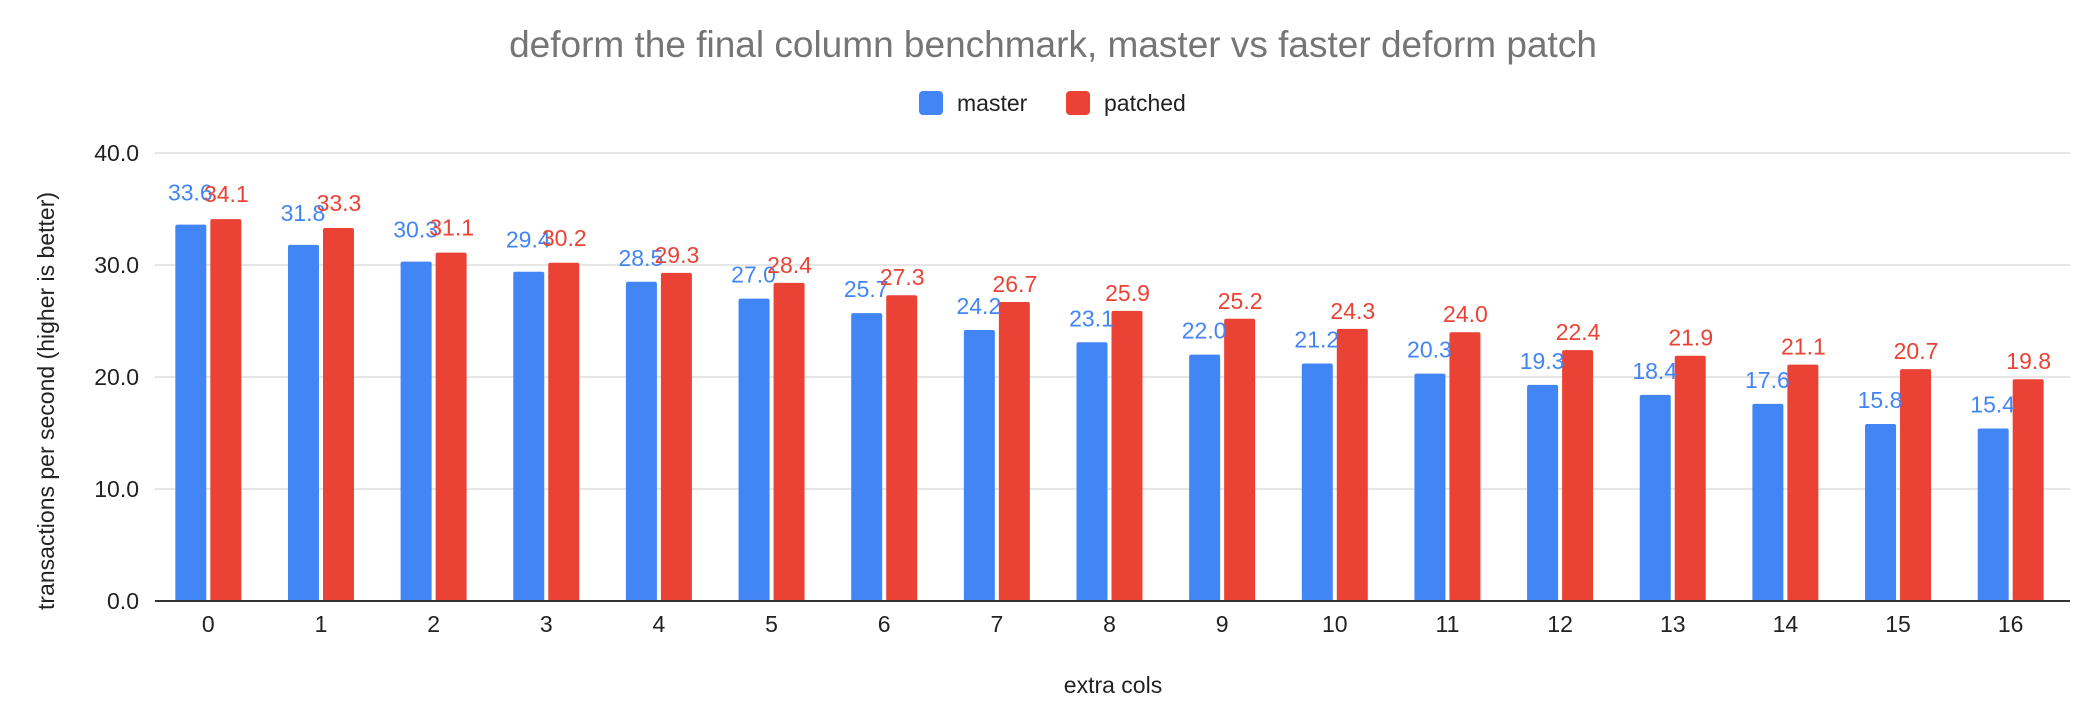 This screenshot has width=2080, height=705. I want to click on y-axis-ticks: 0.0 10.0 20.0 30.0 40.0, so click(116, 377).